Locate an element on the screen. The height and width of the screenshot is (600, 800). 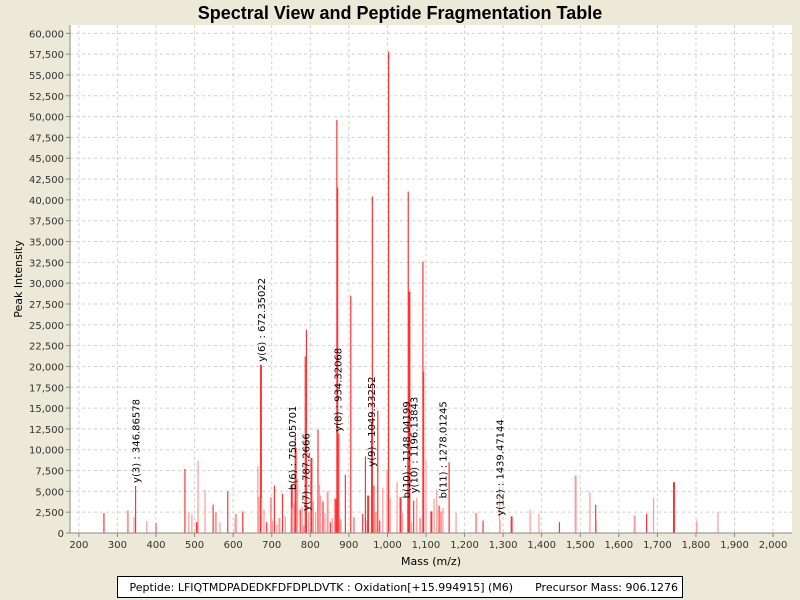
y-tick-label: 2,500 is located at coordinates (49, 513).